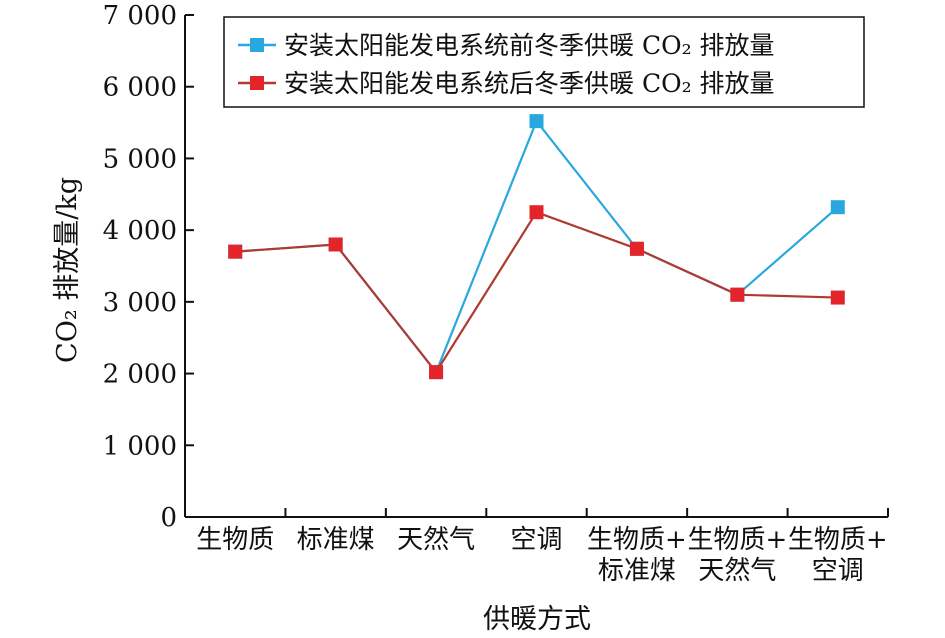 The image size is (945, 638). I want to click on x-tick-label: 天然气, so click(436, 540).